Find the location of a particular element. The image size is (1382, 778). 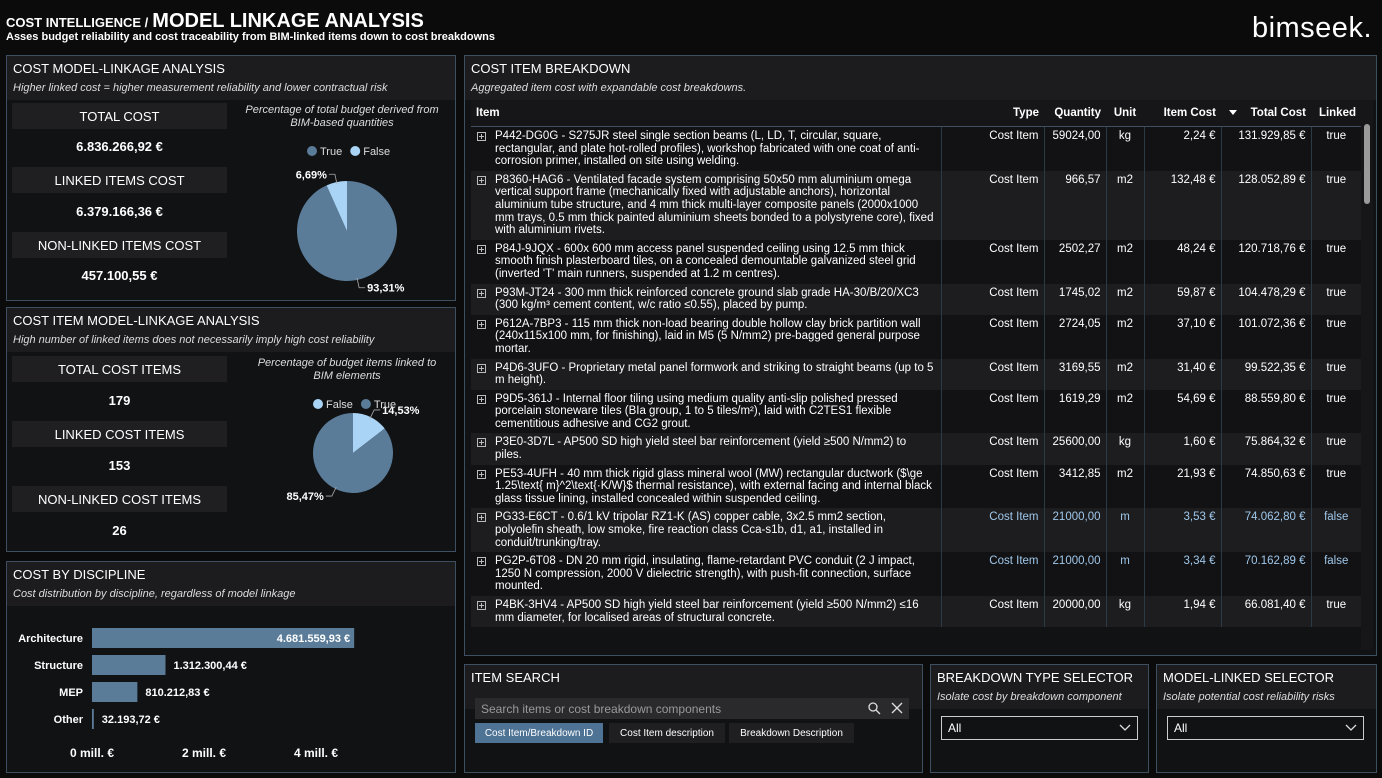

cell-text: 25600,00 is located at coordinates (1076, 442).